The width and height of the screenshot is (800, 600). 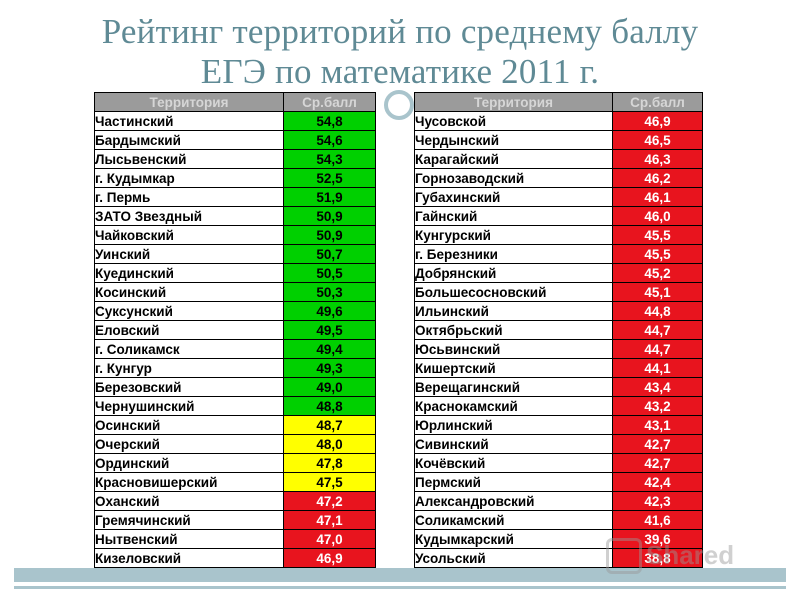 I want to click on territory-name: Уинский, so click(x=189, y=254).